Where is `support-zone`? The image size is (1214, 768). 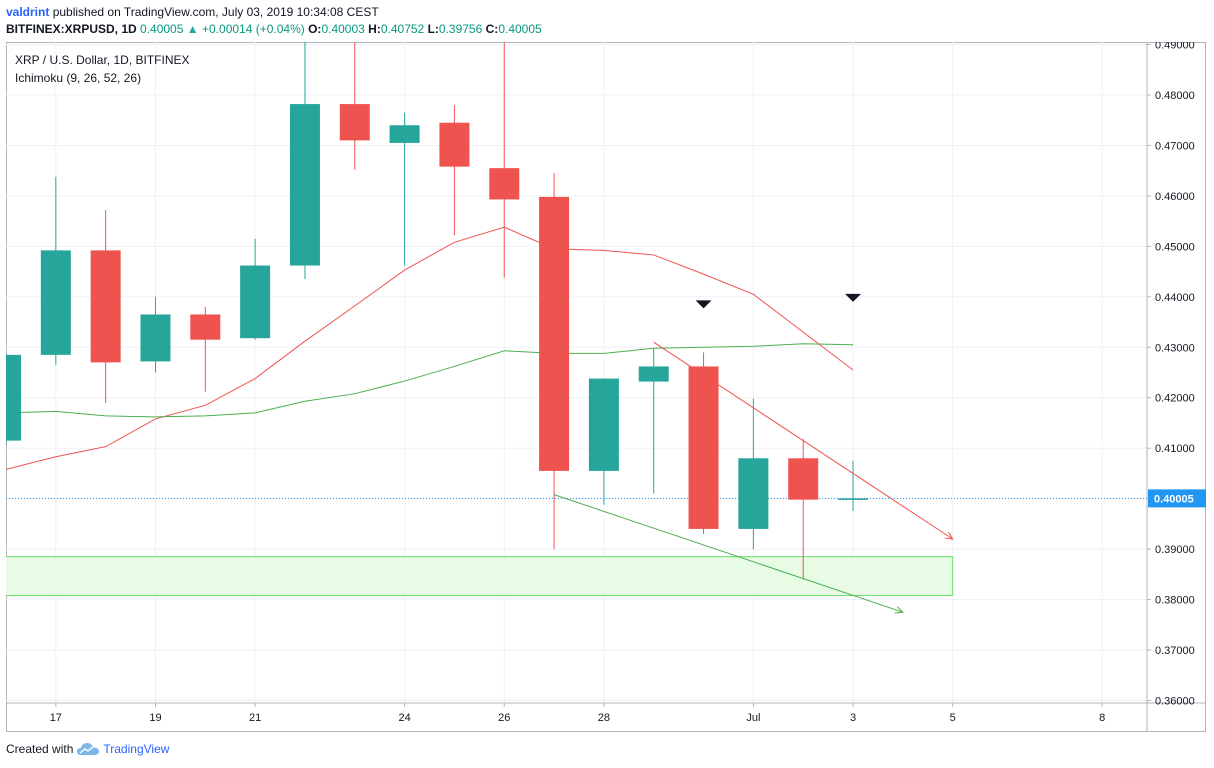
support-zone is located at coordinates (477, 576).